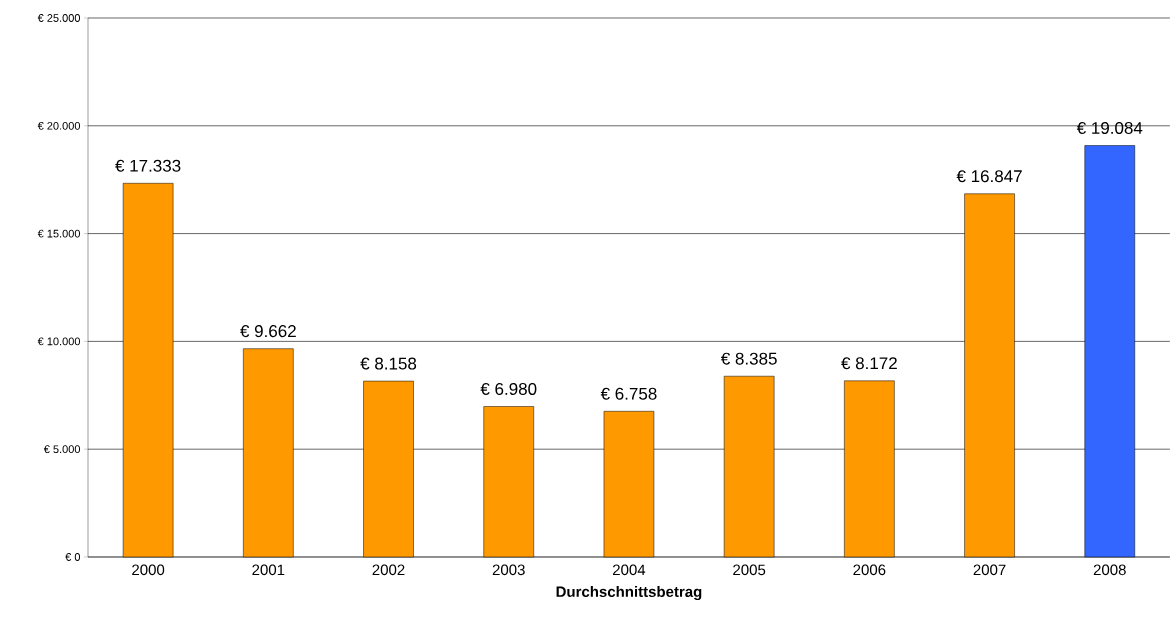 The width and height of the screenshot is (1176, 644). What do you see at coordinates (629, 593) in the screenshot?
I see `x-axis-title: Durchschnittsbetrag` at bounding box center [629, 593].